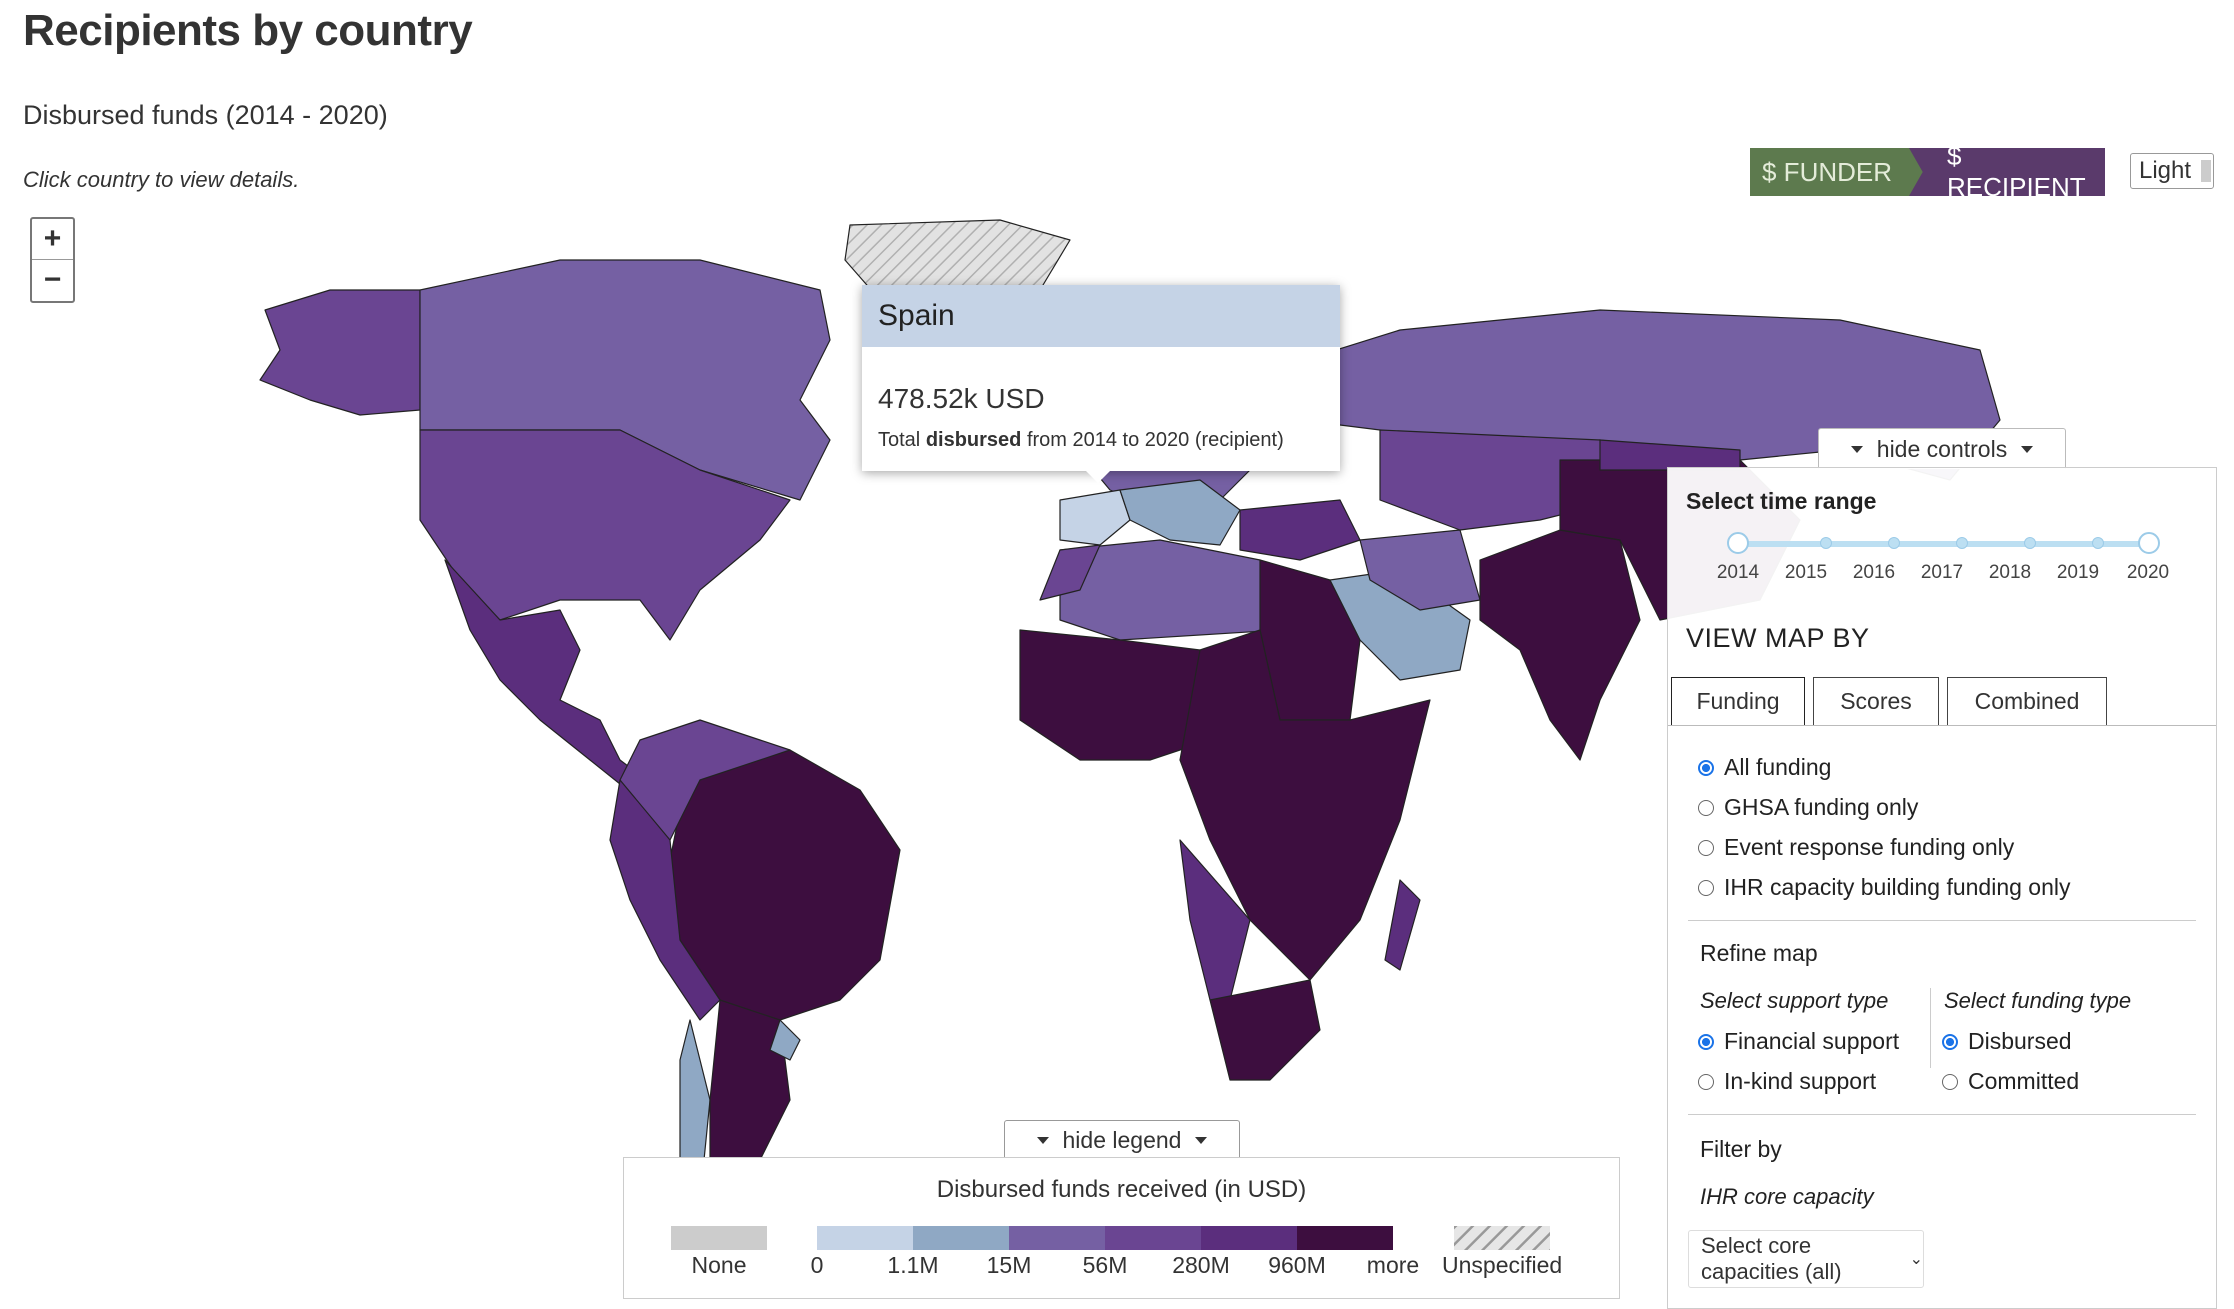 The width and height of the screenshot is (2234, 1309). Describe the element at coordinates (1916, 1259) in the screenshot. I see `chevron-down-icon: ⌄` at that location.